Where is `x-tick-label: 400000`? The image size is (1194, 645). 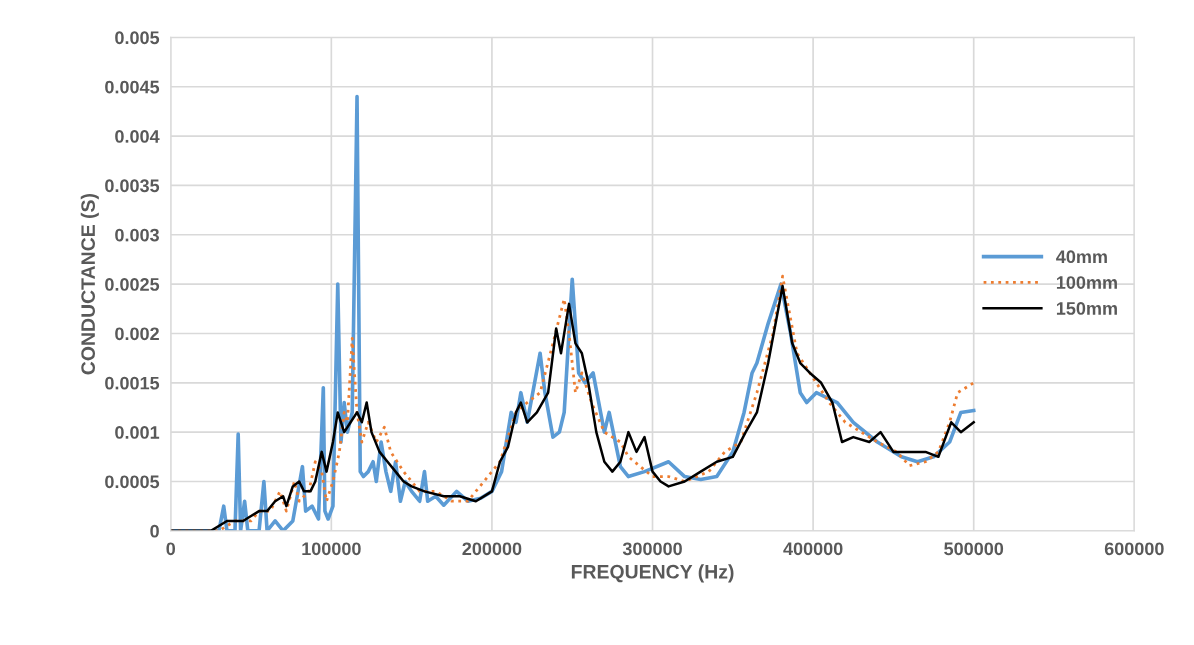
x-tick-label: 400000 is located at coordinates (813, 549).